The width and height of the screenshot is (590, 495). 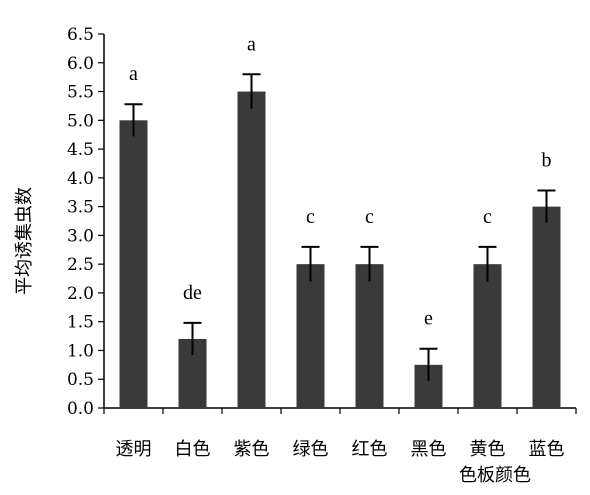 What do you see at coordinates (80, 208) in the screenshot?
I see `y-tick-label: 3.5` at bounding box center [80, 208].